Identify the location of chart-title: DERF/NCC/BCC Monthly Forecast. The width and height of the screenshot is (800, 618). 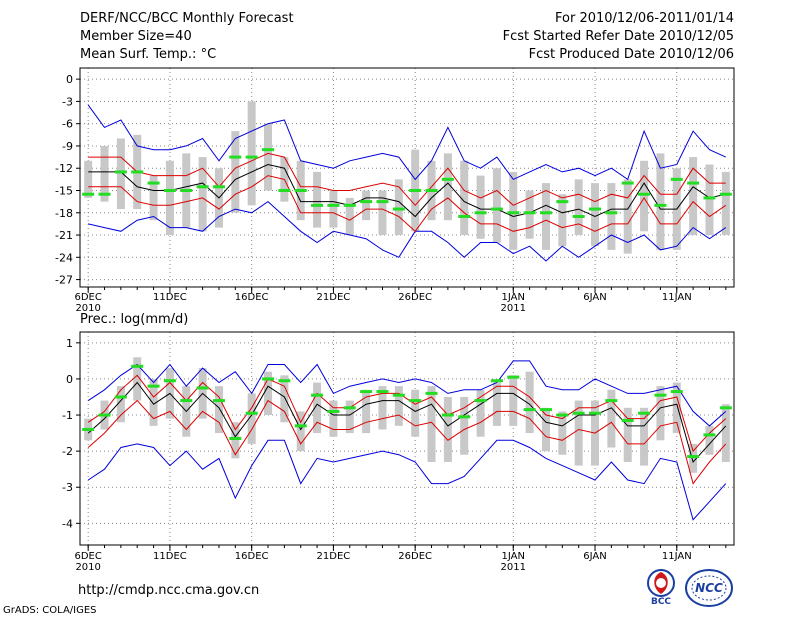
(187, 18).